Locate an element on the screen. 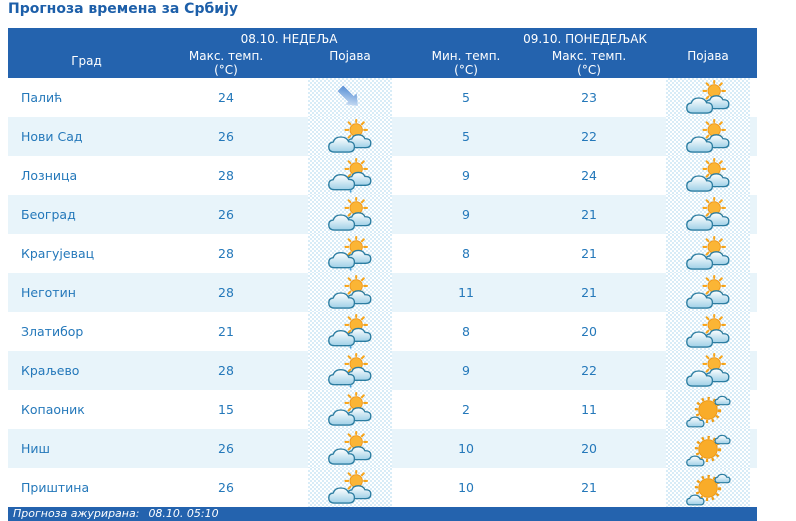  date-header-day1: 08.10. НЕДЕЉА is located at coordinates (289, 37).